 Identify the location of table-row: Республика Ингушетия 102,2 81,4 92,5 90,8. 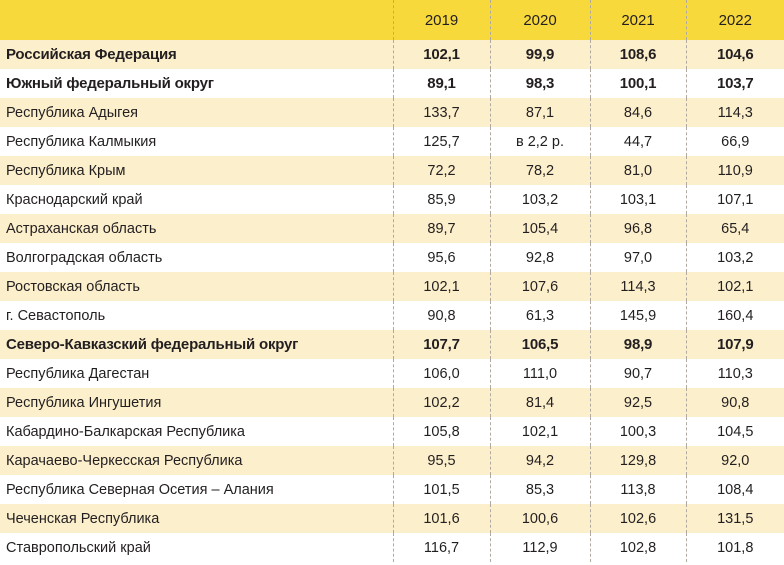
(392, 402).